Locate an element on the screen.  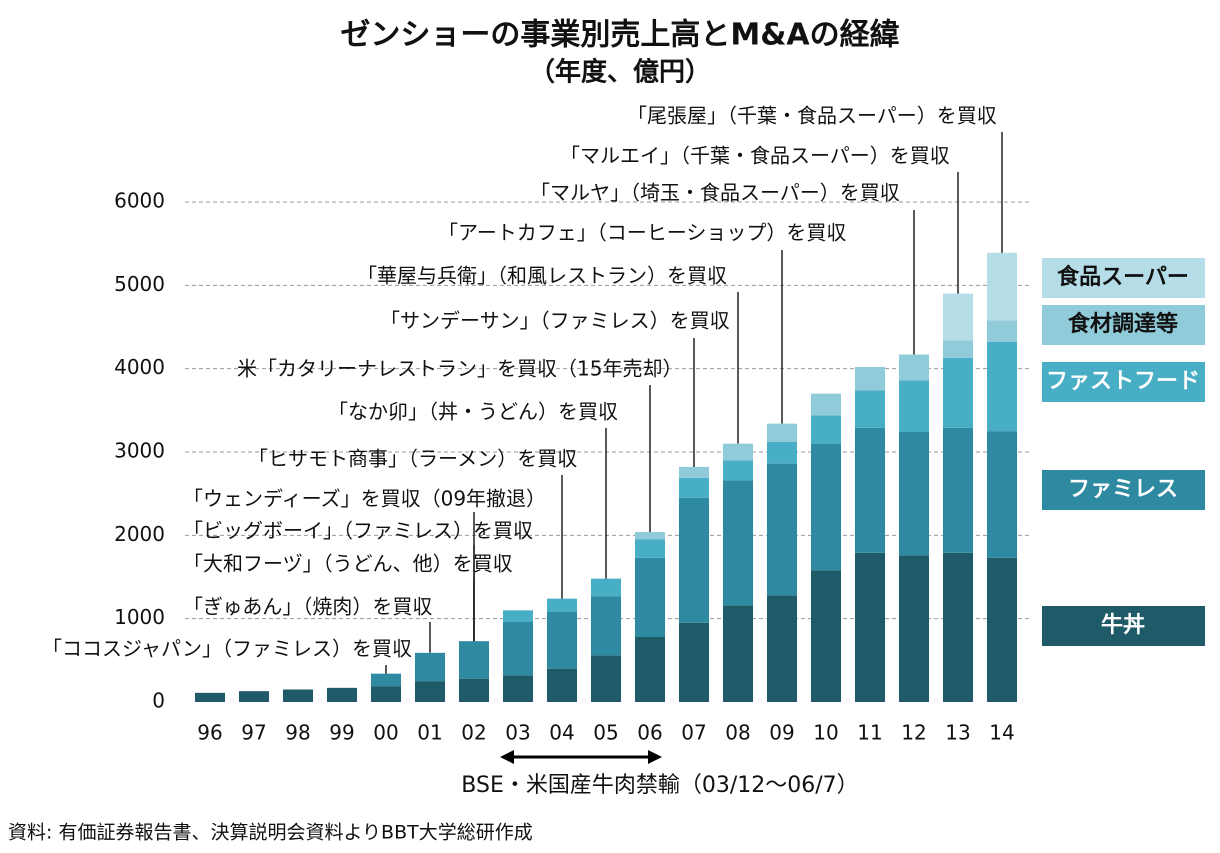
annotation: 「マルエイ」（千葉・食品スーパー）を買収 is located at coordinates (755, 156).